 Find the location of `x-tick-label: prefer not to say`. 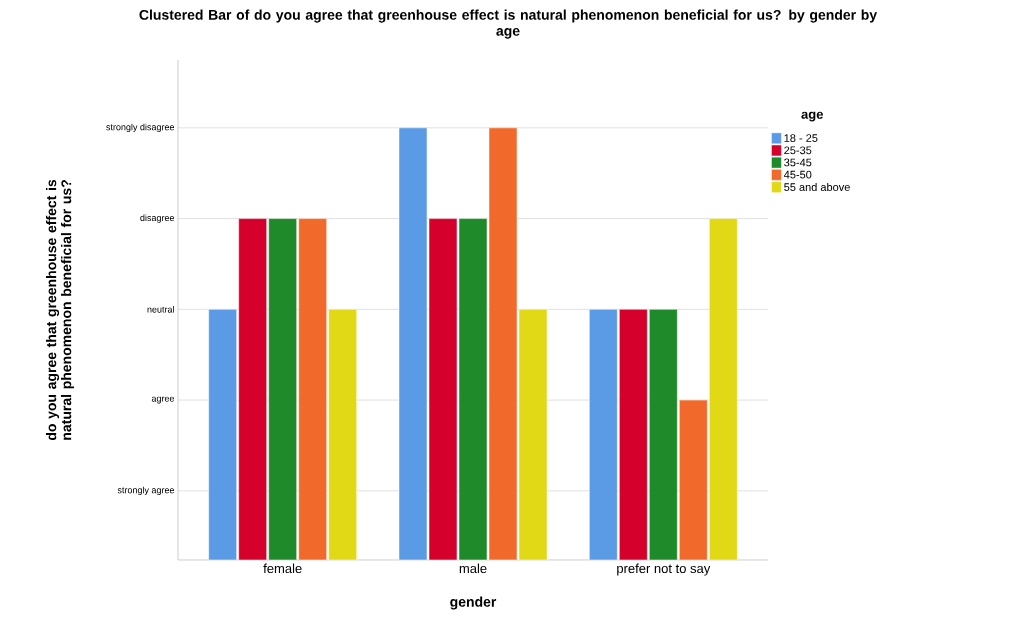

x-tick-label: prefer not to say is located at coordinates (664, 569).